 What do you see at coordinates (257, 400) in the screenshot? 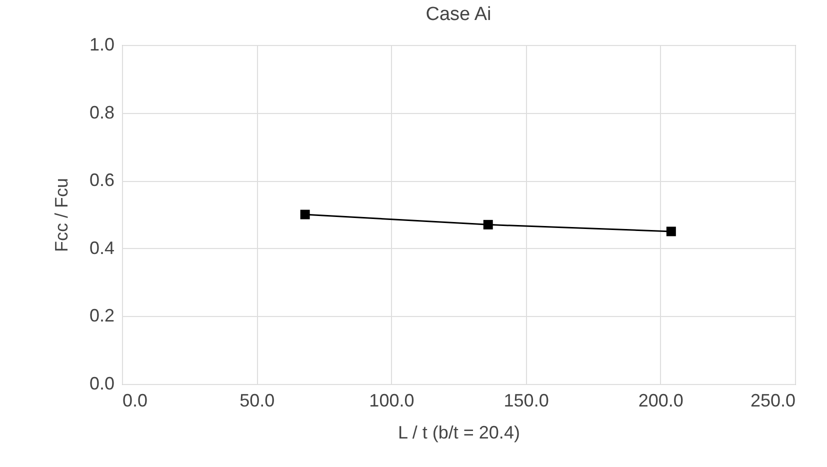
I see `x-tick-label: 50.0` at bounding box center [257, 400].